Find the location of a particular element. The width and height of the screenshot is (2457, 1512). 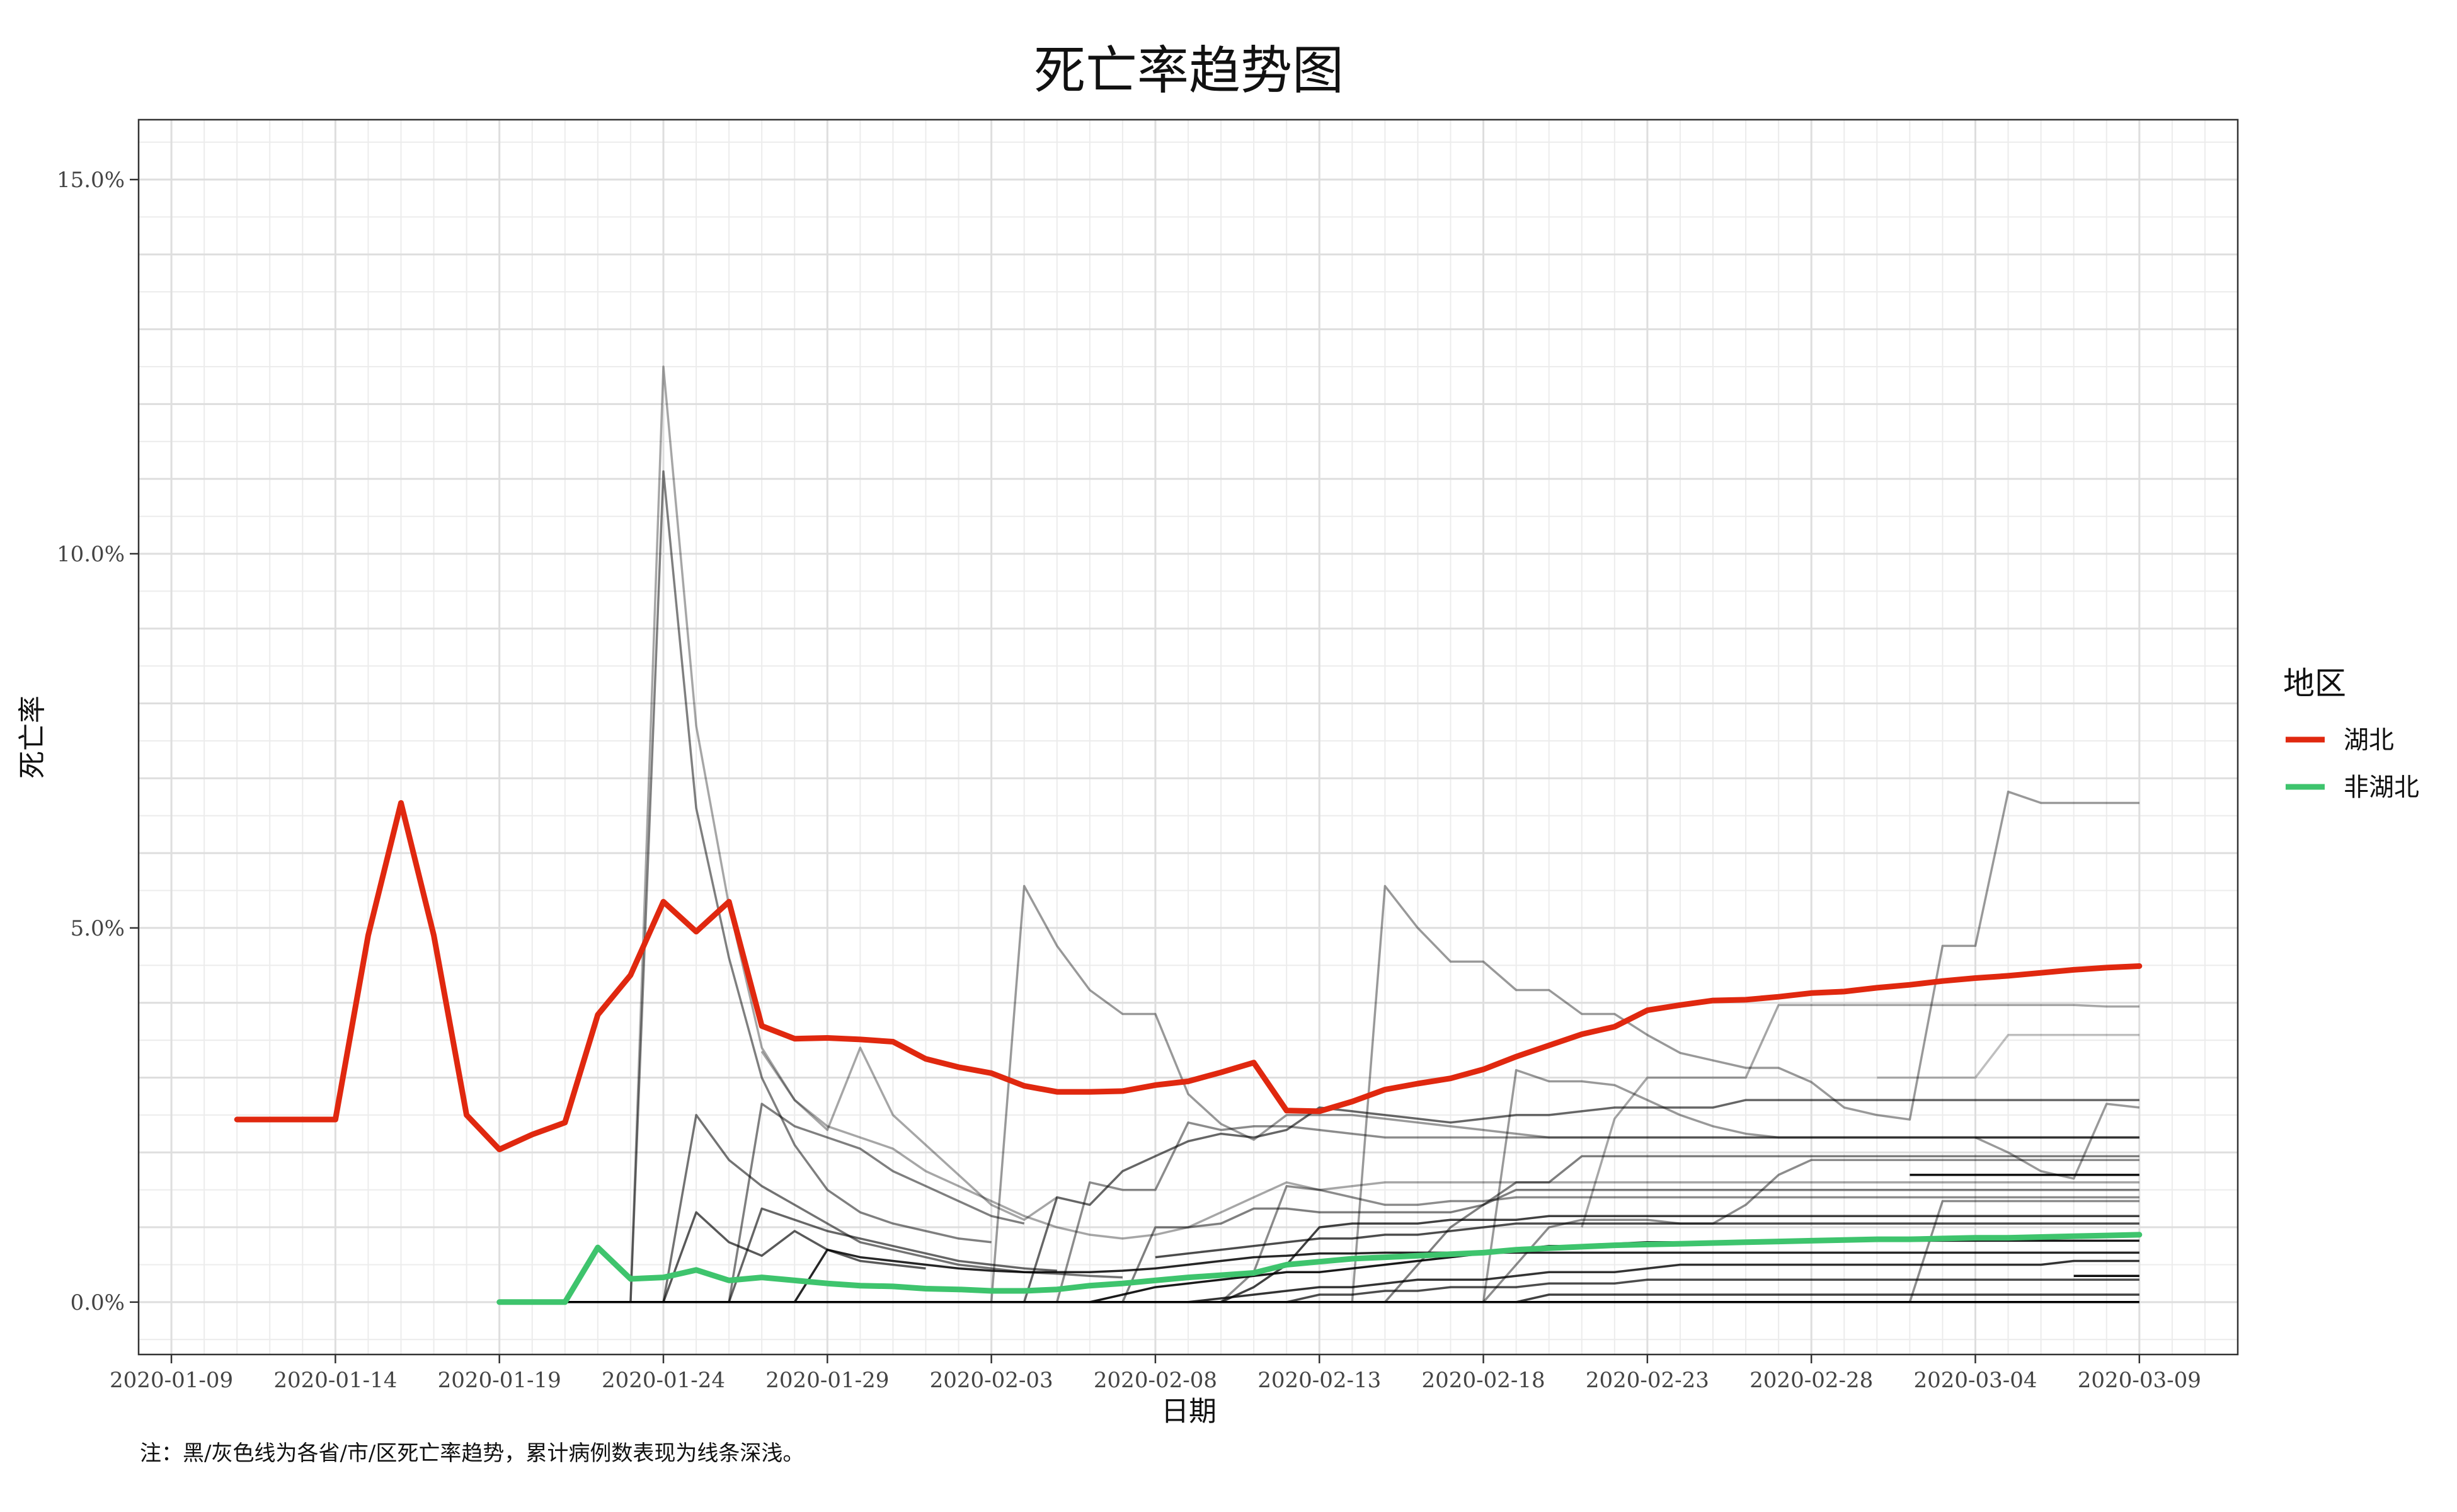

x-tick-label: 2020-02-18 is located at coordinates (1483, 1380).